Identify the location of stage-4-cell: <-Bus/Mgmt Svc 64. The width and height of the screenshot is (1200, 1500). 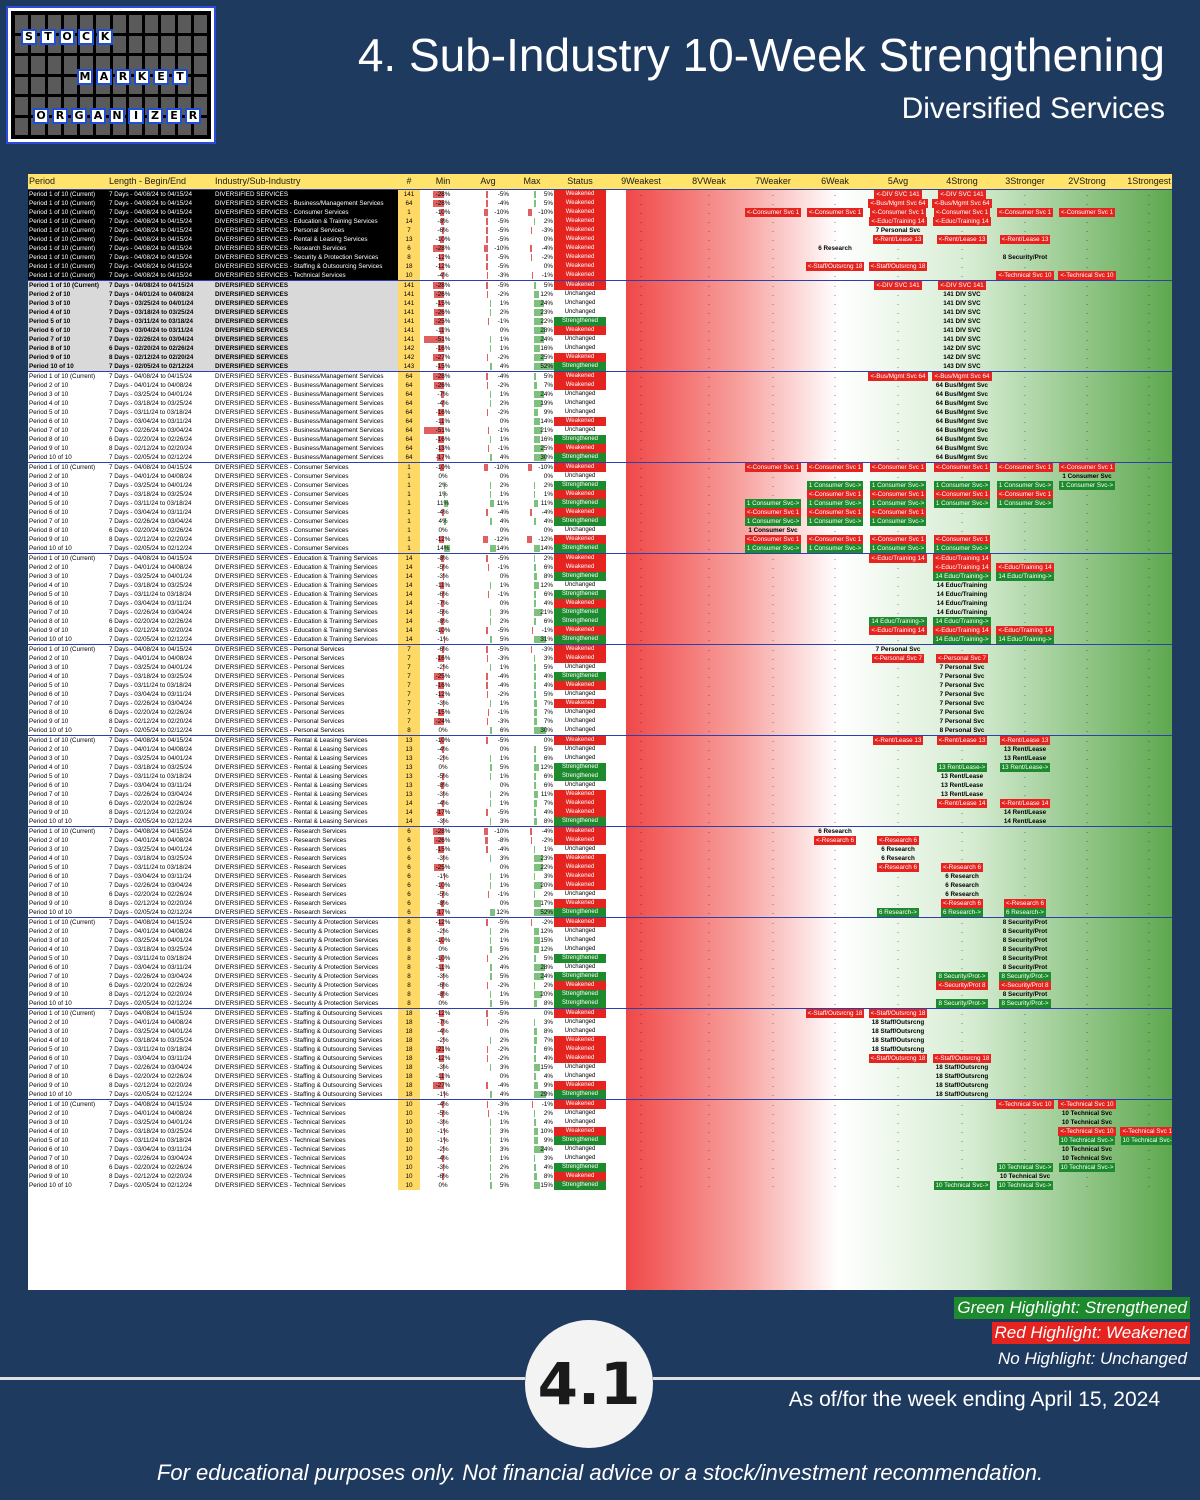
(962, 376).